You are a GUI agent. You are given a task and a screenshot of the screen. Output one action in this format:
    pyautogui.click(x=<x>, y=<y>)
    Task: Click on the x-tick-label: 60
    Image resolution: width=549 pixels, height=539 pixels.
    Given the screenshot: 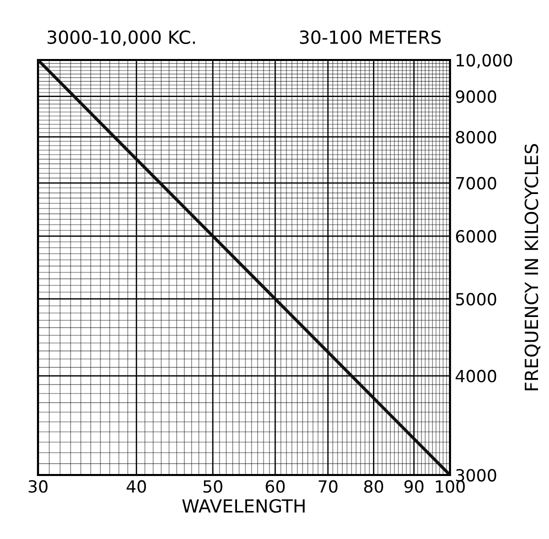 What is the action you would take?
    pyautogui.click(x=275, y=486)
    